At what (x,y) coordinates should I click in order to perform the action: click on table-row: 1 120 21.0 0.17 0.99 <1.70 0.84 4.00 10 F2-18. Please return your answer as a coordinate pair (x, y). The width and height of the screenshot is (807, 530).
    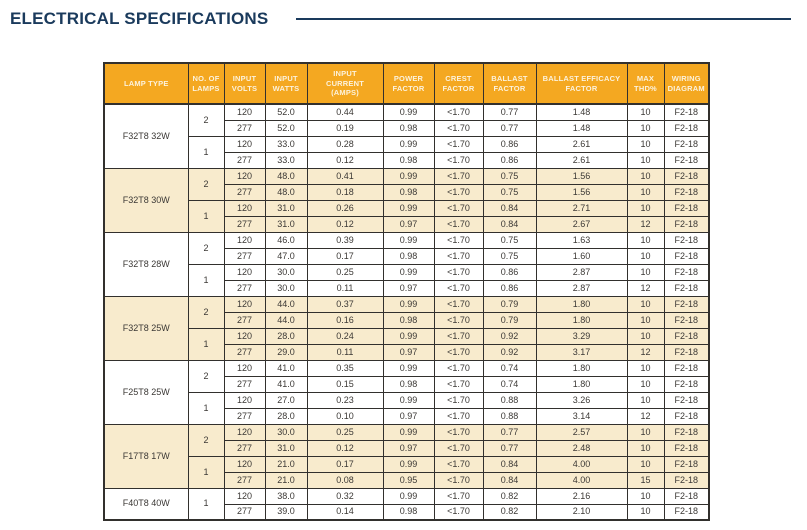
    Looking at the image, I should click on (407, 472).